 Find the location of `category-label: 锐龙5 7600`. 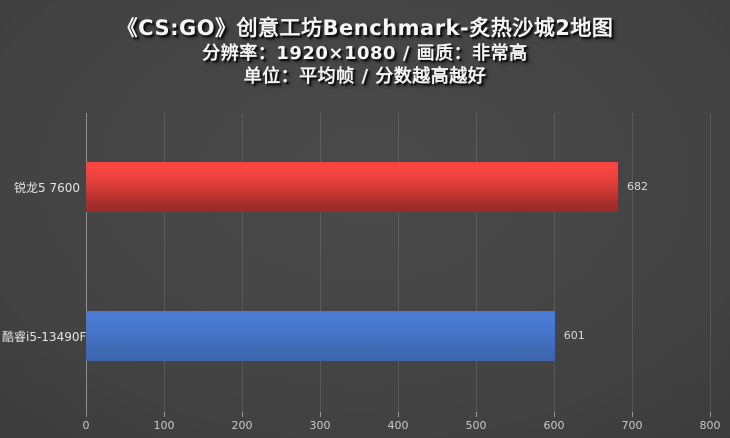

category-label: 锐龙5 7600 is located at coordinates (47, 188).